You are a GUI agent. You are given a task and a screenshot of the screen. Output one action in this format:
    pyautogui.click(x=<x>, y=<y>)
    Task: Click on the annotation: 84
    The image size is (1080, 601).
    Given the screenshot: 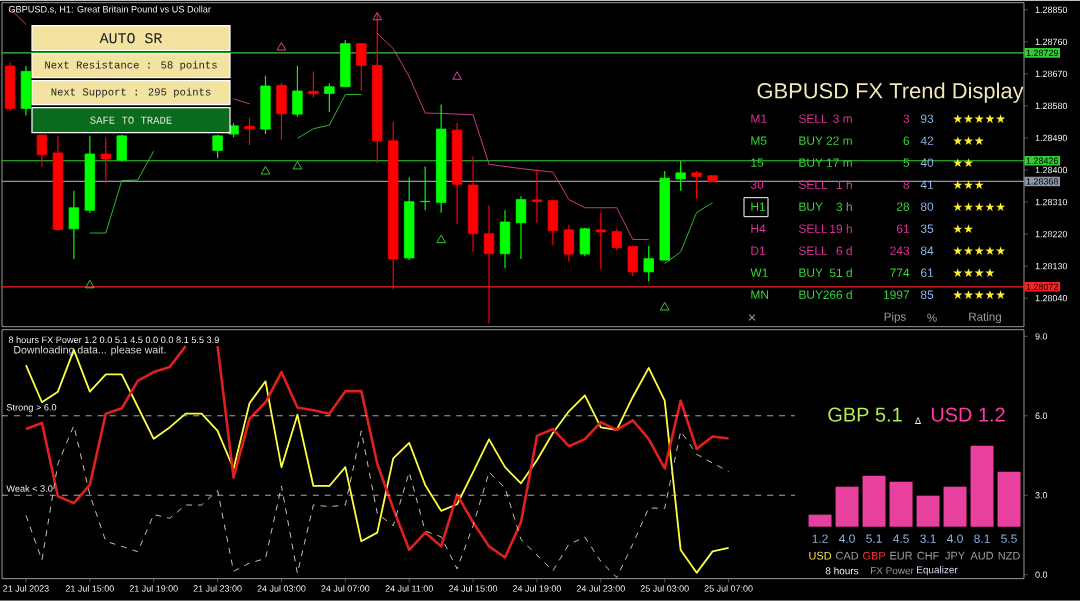 What is the action you would take?
    pyautogui.click(x=927, y=251)
    